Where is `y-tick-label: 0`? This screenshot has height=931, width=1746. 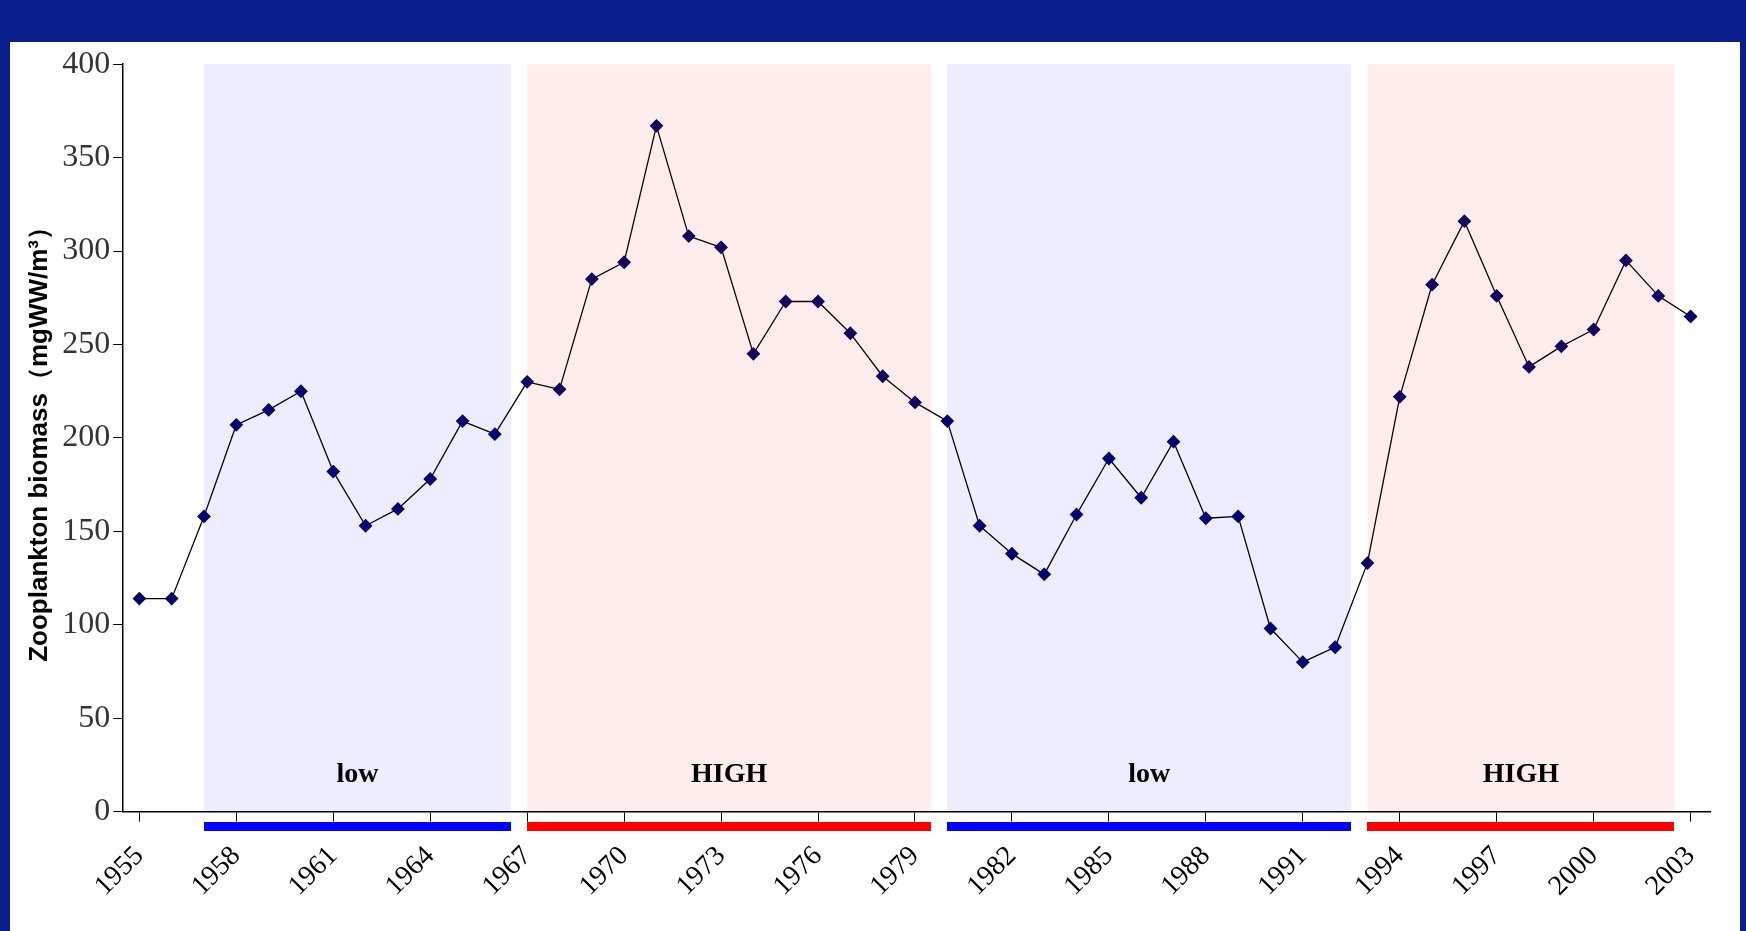
y-tick-label: 0 is located at coordinates (102, 809).